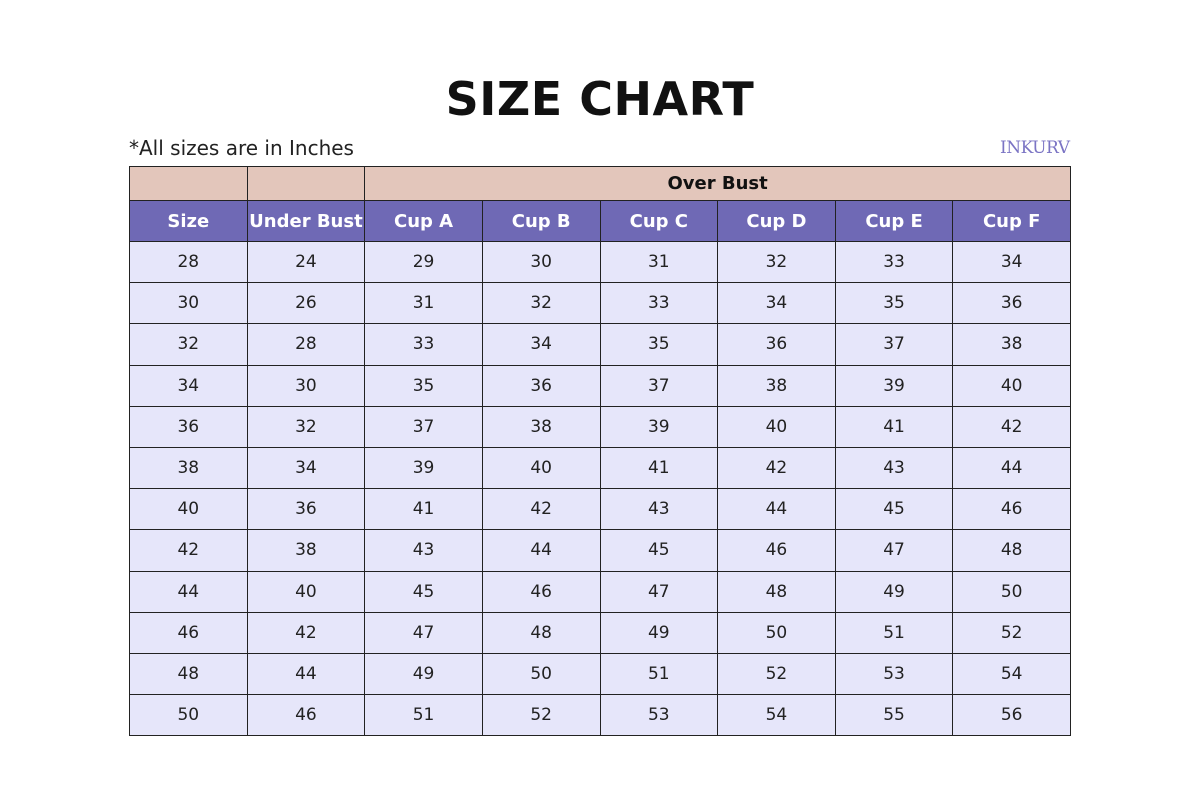 The width and height of the screenshot is (1200, 800). Describe the element at coordinates (717, 183) in the screenshot. I see `over-bust-header: Over Bust` at that location.